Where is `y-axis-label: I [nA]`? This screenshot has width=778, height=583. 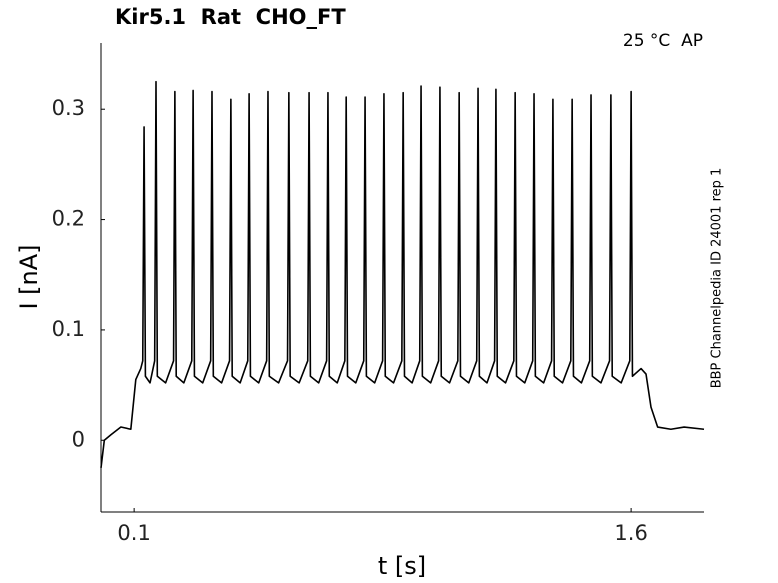
y-axis-label: I [nA] is located at coordinates (29, 276).